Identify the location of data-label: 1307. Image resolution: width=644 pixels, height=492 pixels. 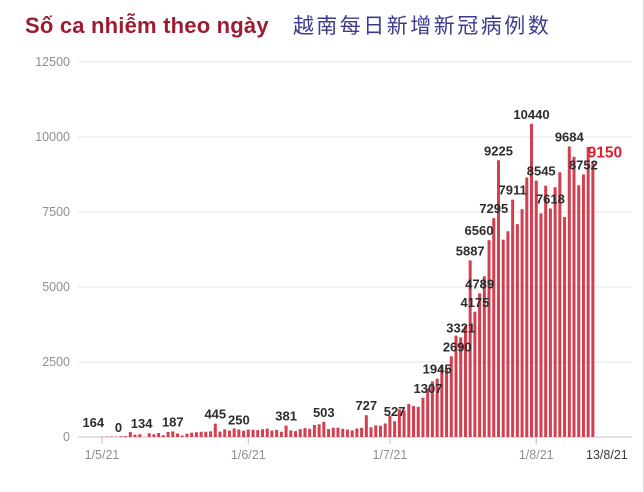
(428, 388).